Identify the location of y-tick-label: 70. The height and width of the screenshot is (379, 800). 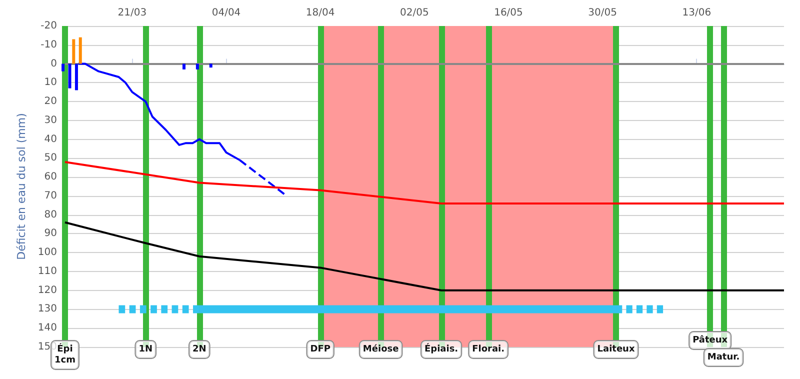
(50, 196).